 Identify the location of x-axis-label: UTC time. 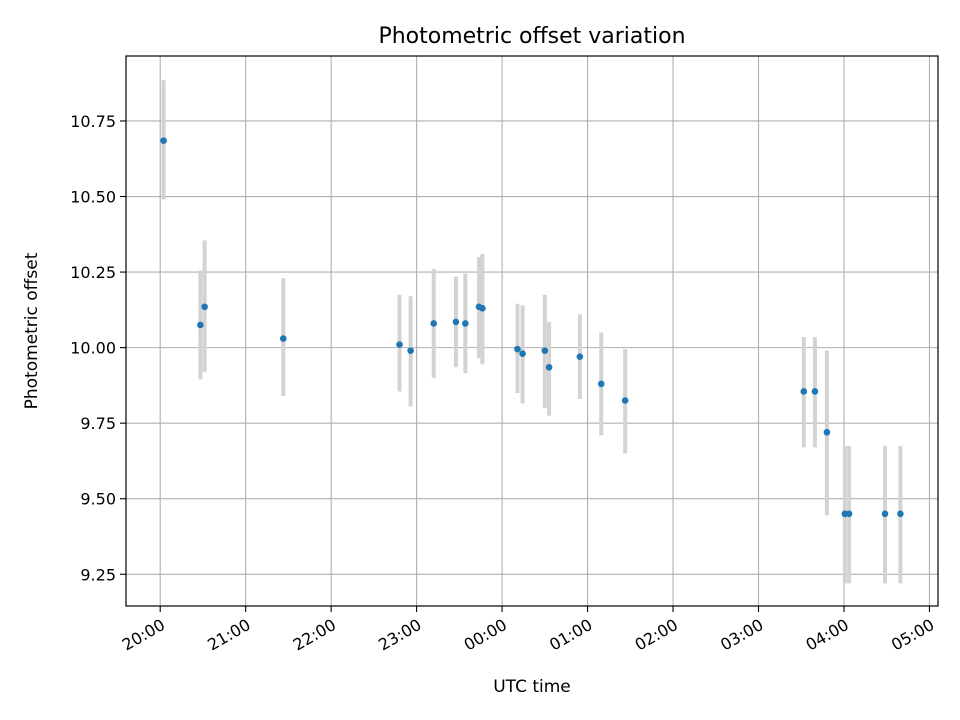
(532, 687).